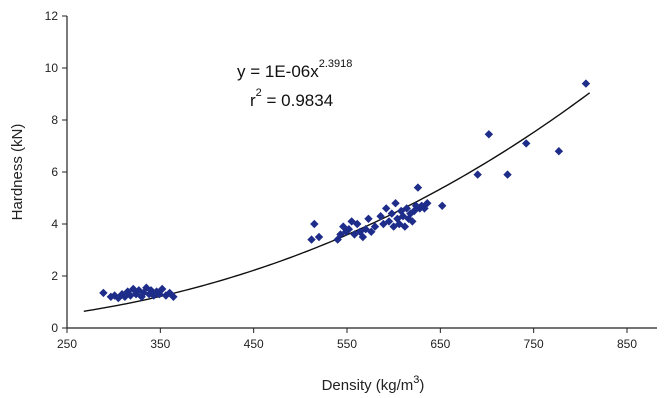 The width and height of the screenshot is (665, 398). Describe the element at coordinates (347, 344) in the screenshot. I see `x-tick-label: 550` at that location.